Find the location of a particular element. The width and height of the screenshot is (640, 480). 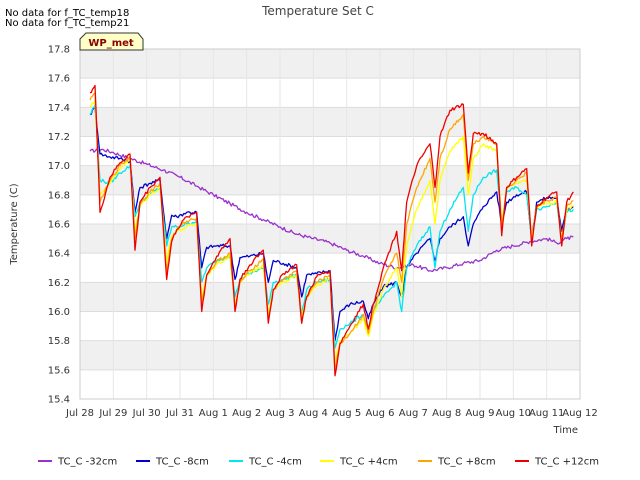

wp-met-badge: WP_met is located at coordinates (111, 41).